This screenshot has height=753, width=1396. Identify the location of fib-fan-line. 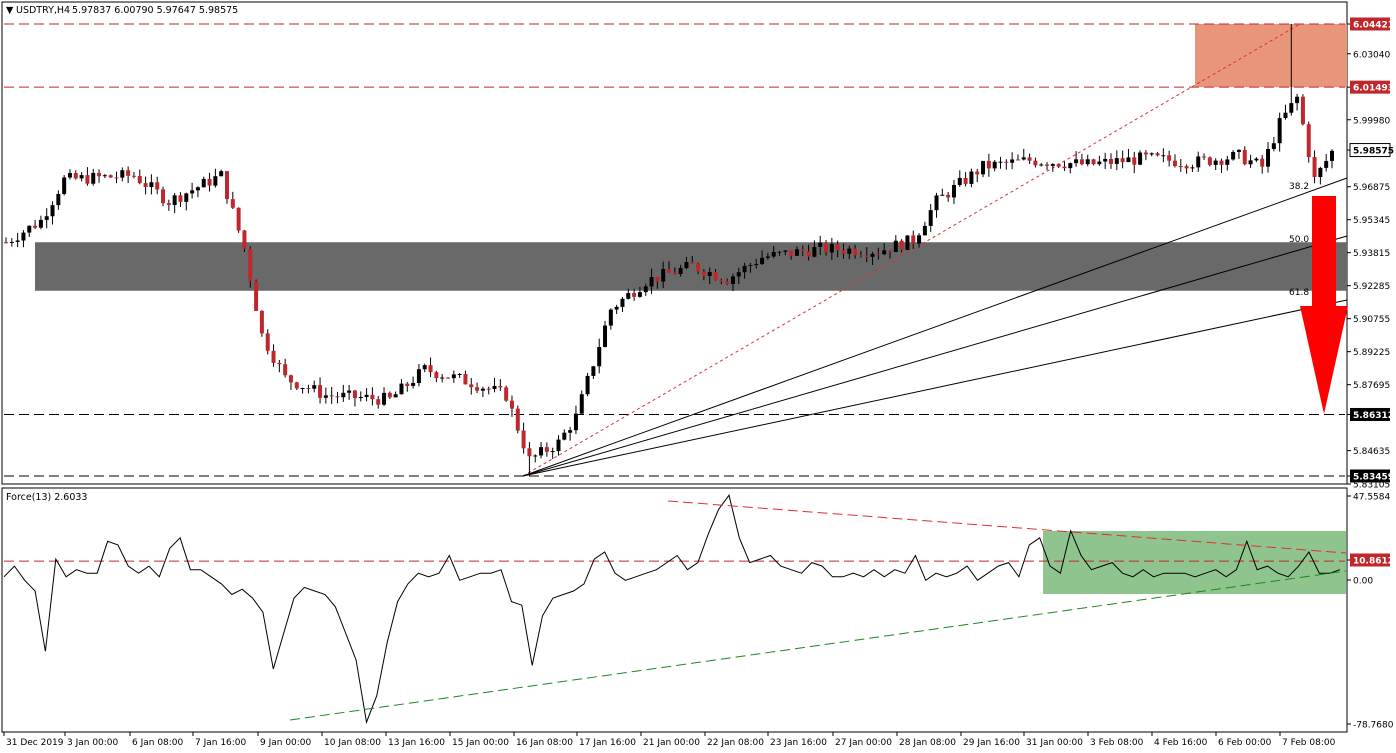
(935, 388).